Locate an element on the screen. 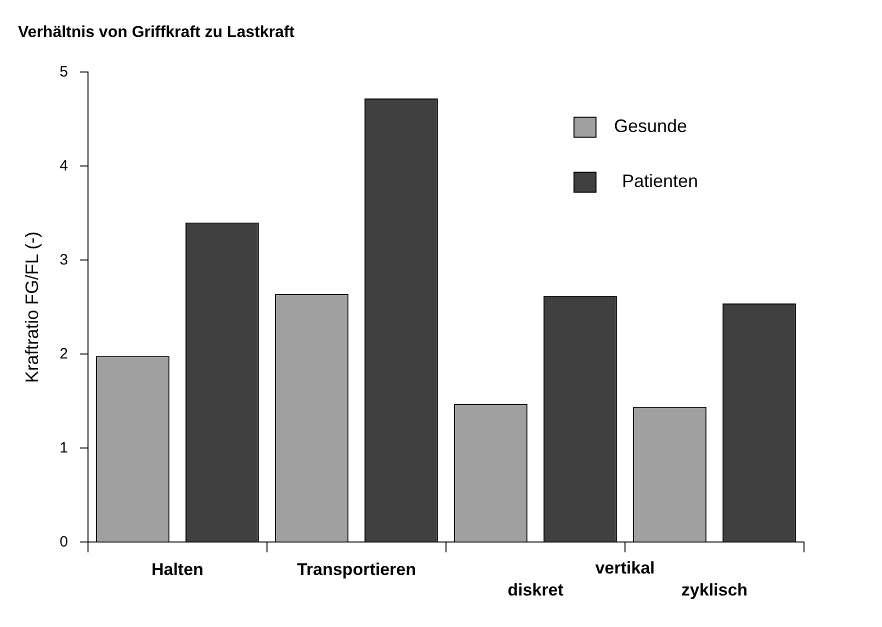 This screenshot has height=627, width=882. x-tick-label: Transportieren is located at coordinates (356, 570).